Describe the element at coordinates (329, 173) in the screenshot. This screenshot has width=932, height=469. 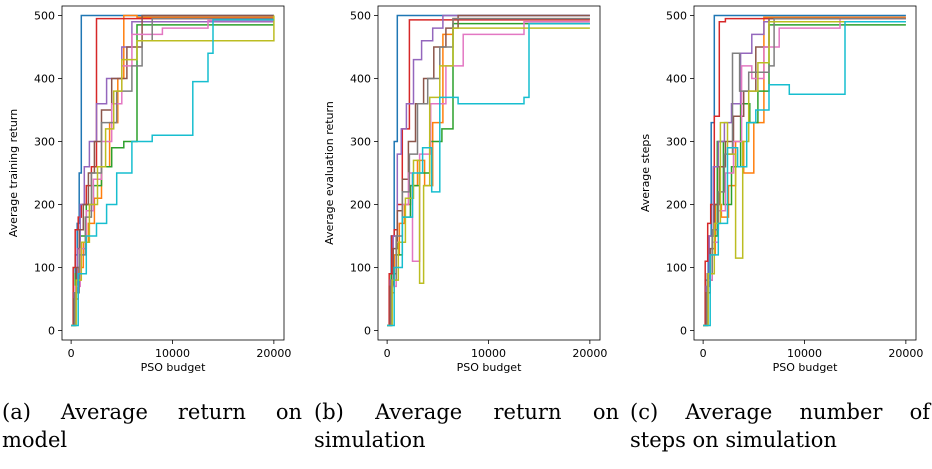
I see `y-axis-label: Average evaluation return` at that location.